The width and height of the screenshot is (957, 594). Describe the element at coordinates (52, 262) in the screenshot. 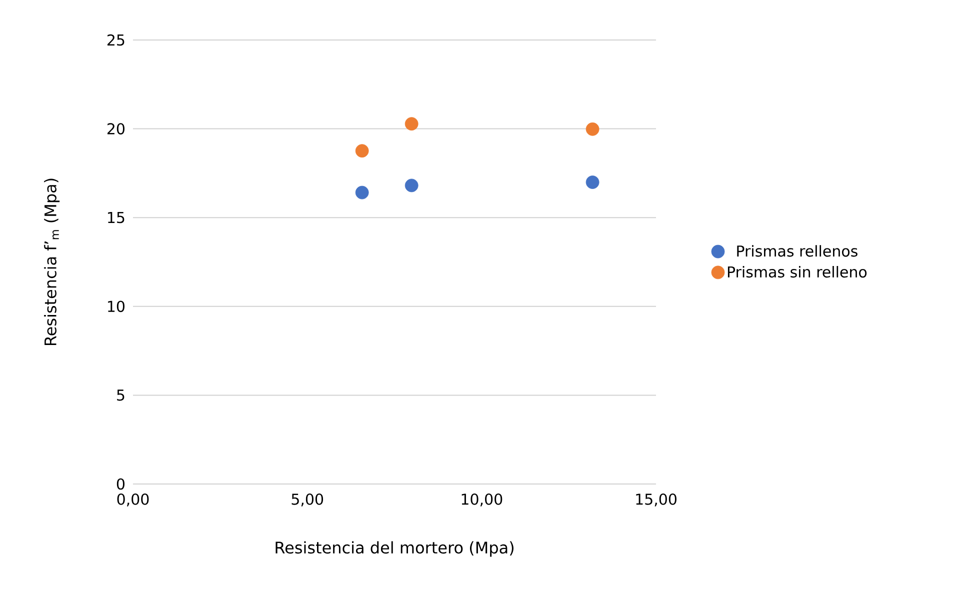

I see `y-axis-title: Resistencia f’$_{m}$ (Mpa)` at that location.